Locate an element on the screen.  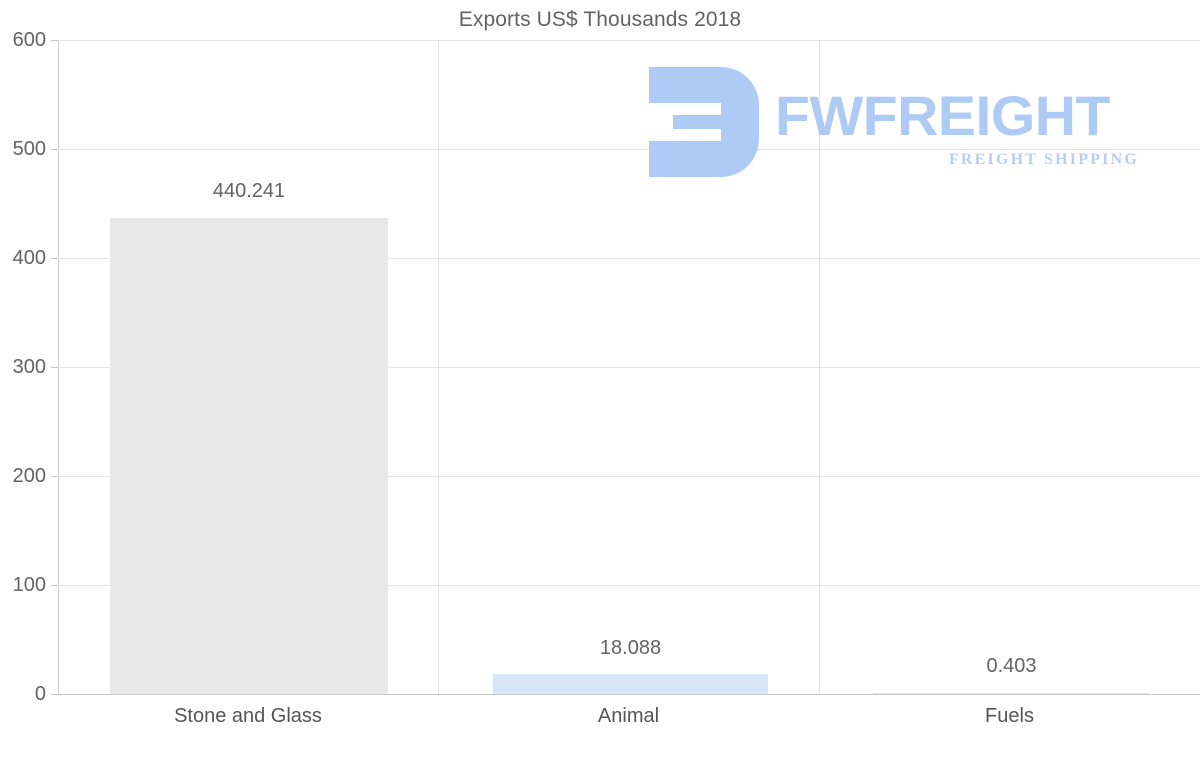
ytick-label-500: 500 is located at coordinates (29, 149).